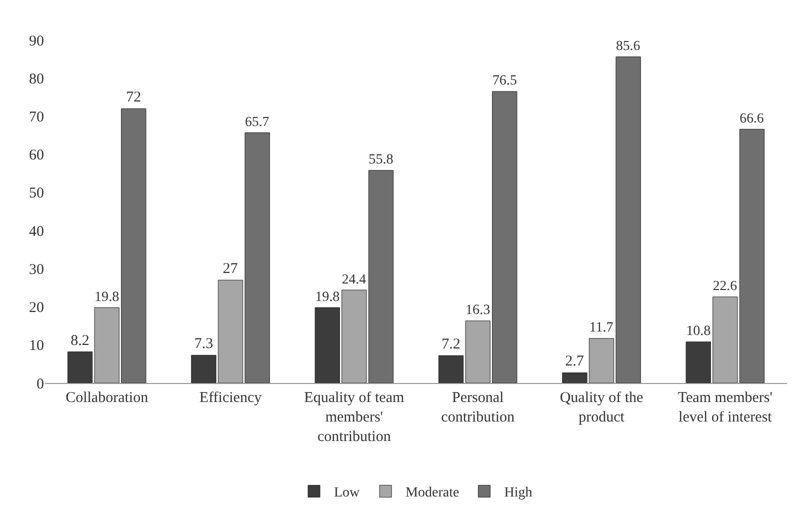 This screenshot has height=519, width=802. What do you see at coordinates (36, 194) in the screenshot?
I see `y-tick-label: 50` at bounding box center [36, 194].